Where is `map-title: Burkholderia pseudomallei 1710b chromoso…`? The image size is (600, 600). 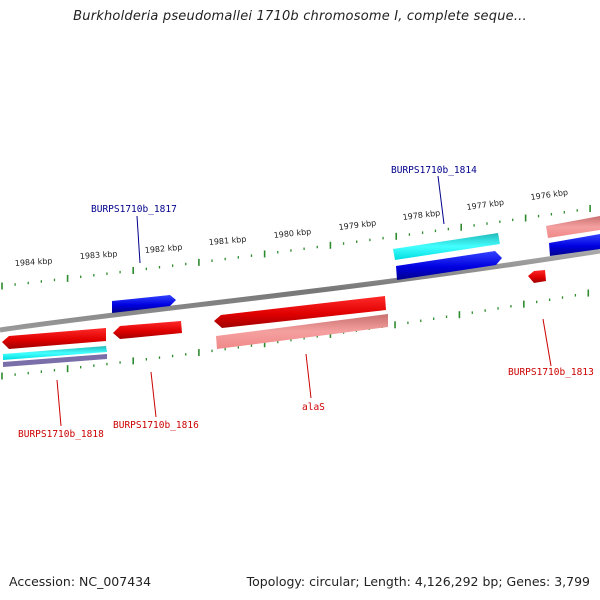 map-title: Burkholderia pseudomallei 1710b chromoso… is located at coordinates (300, 16).